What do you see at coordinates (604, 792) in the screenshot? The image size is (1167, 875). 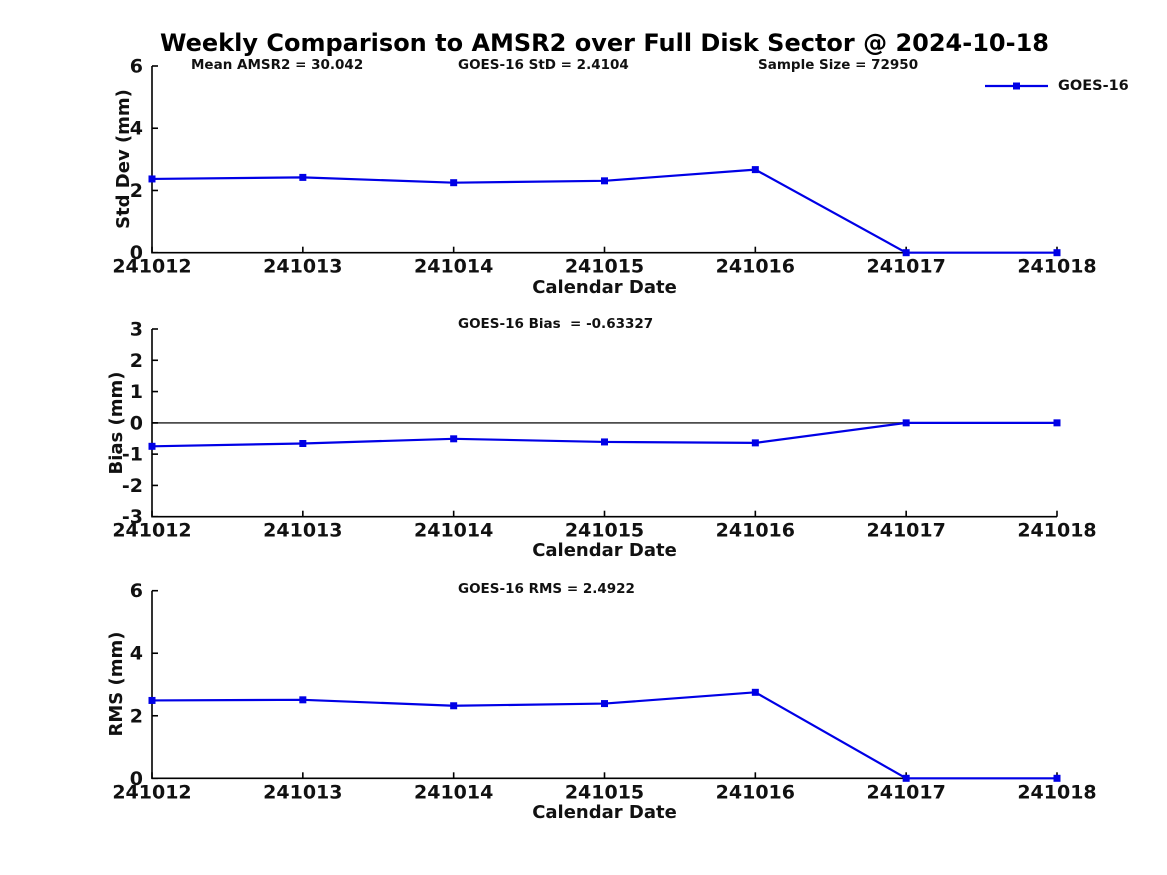 I see `rms-x-tick-label: 241015` at bounding box center [604, 792].